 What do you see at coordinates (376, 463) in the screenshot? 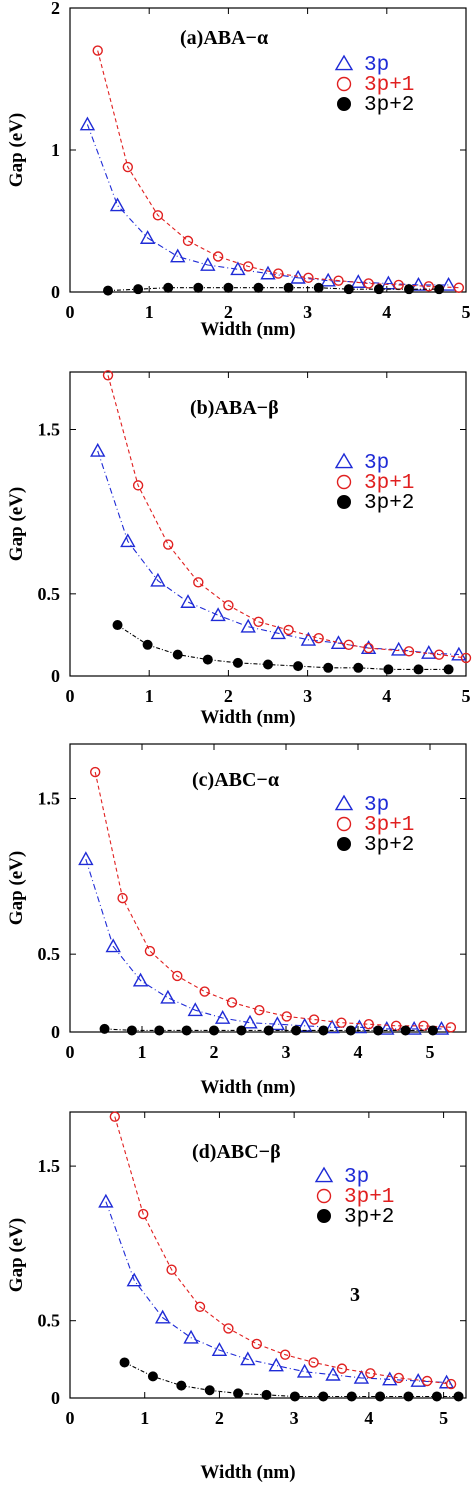
I see `legend-label: 3p` at bounding box center [376, 463].